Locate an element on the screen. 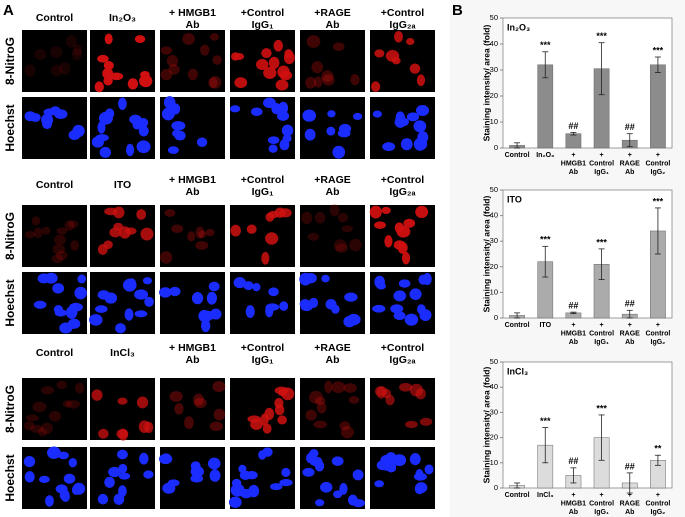  x-tick-label: + Control IgG₂ is located at coordinates (657, 334).